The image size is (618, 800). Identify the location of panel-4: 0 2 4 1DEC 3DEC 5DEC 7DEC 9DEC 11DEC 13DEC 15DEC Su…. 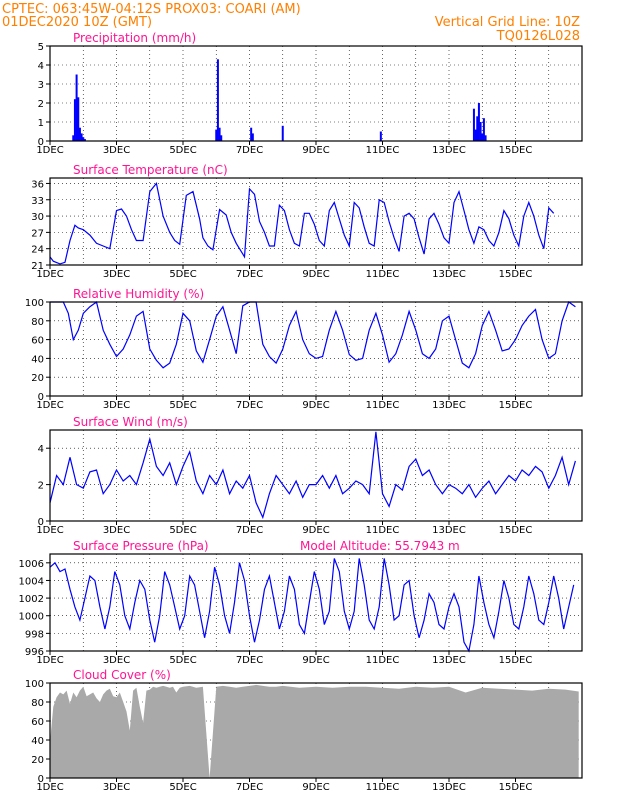
(309, 475).